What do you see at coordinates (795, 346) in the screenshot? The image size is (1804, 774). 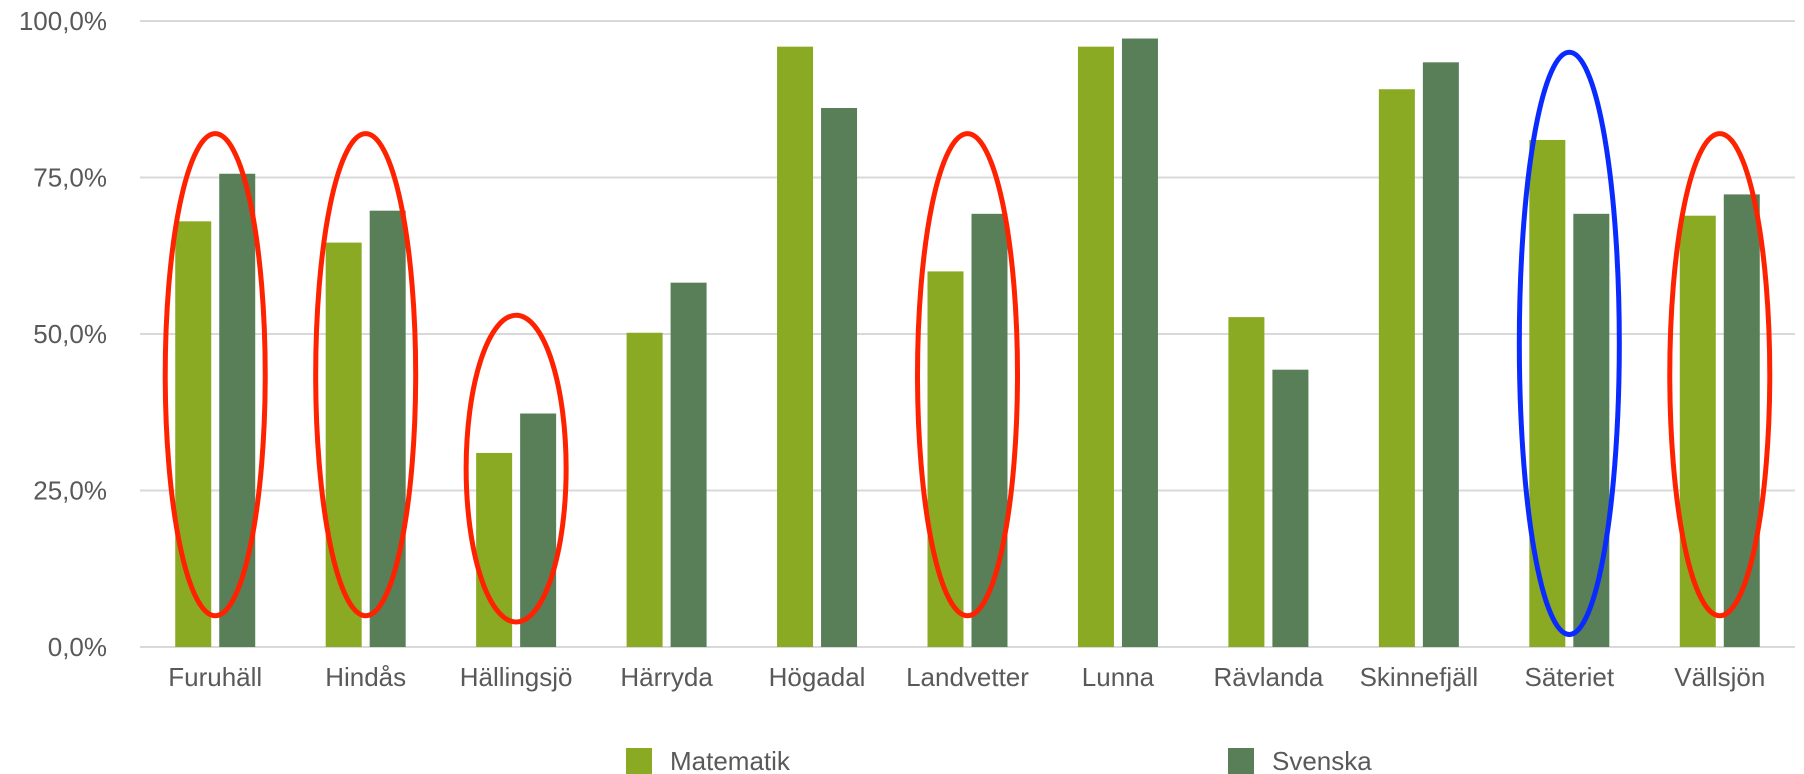 I see `bar-matematik-hogadal` at bounding box center [795, 346].